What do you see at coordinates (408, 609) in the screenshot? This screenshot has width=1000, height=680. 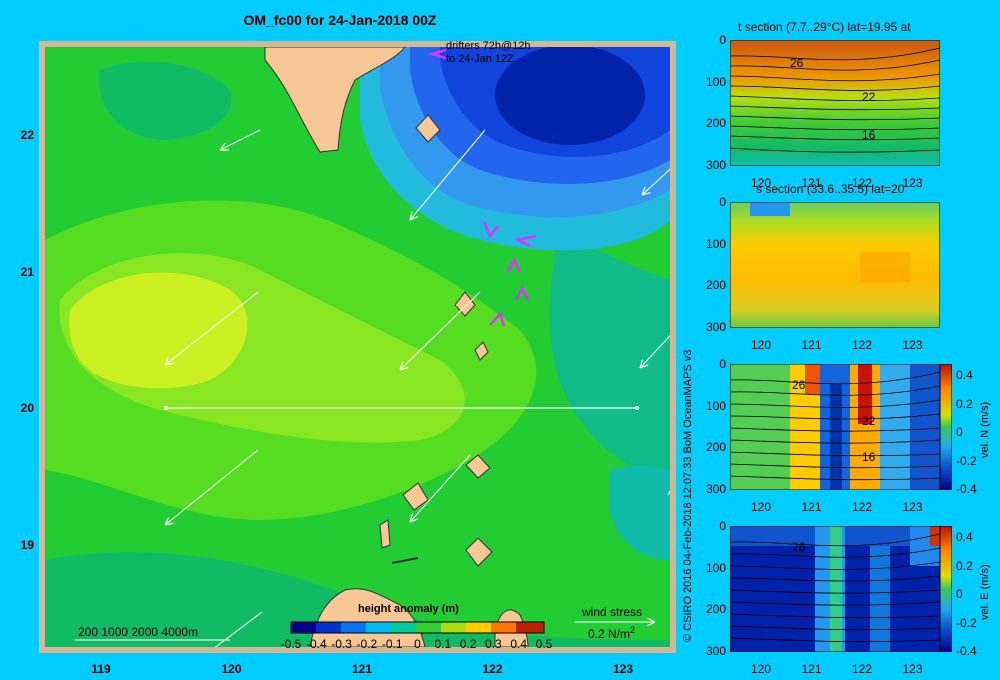 I see `colorbar-title: height anomaly (m)` at bounding box center [408, 609].